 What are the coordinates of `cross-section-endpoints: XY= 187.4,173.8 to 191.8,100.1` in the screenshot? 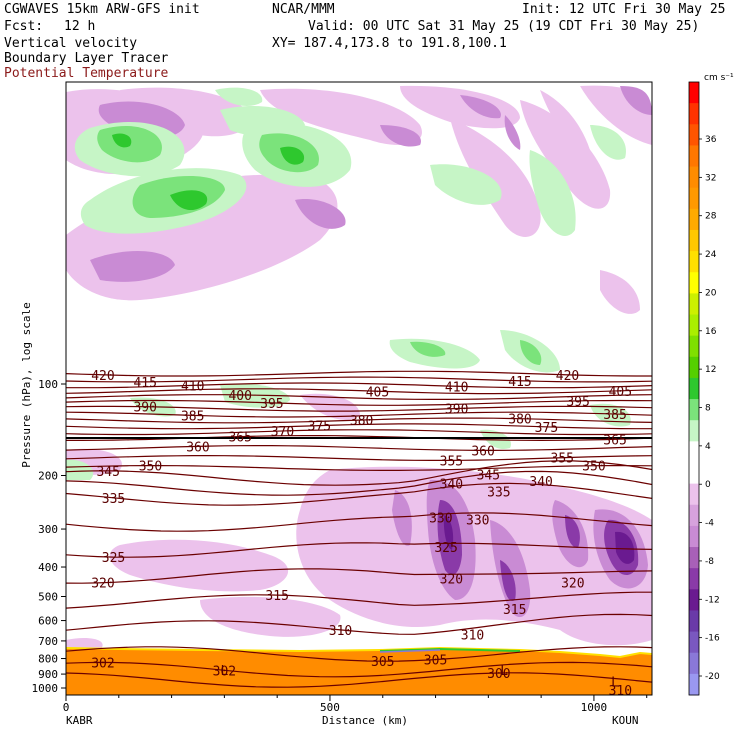 It's located at (389, 43).